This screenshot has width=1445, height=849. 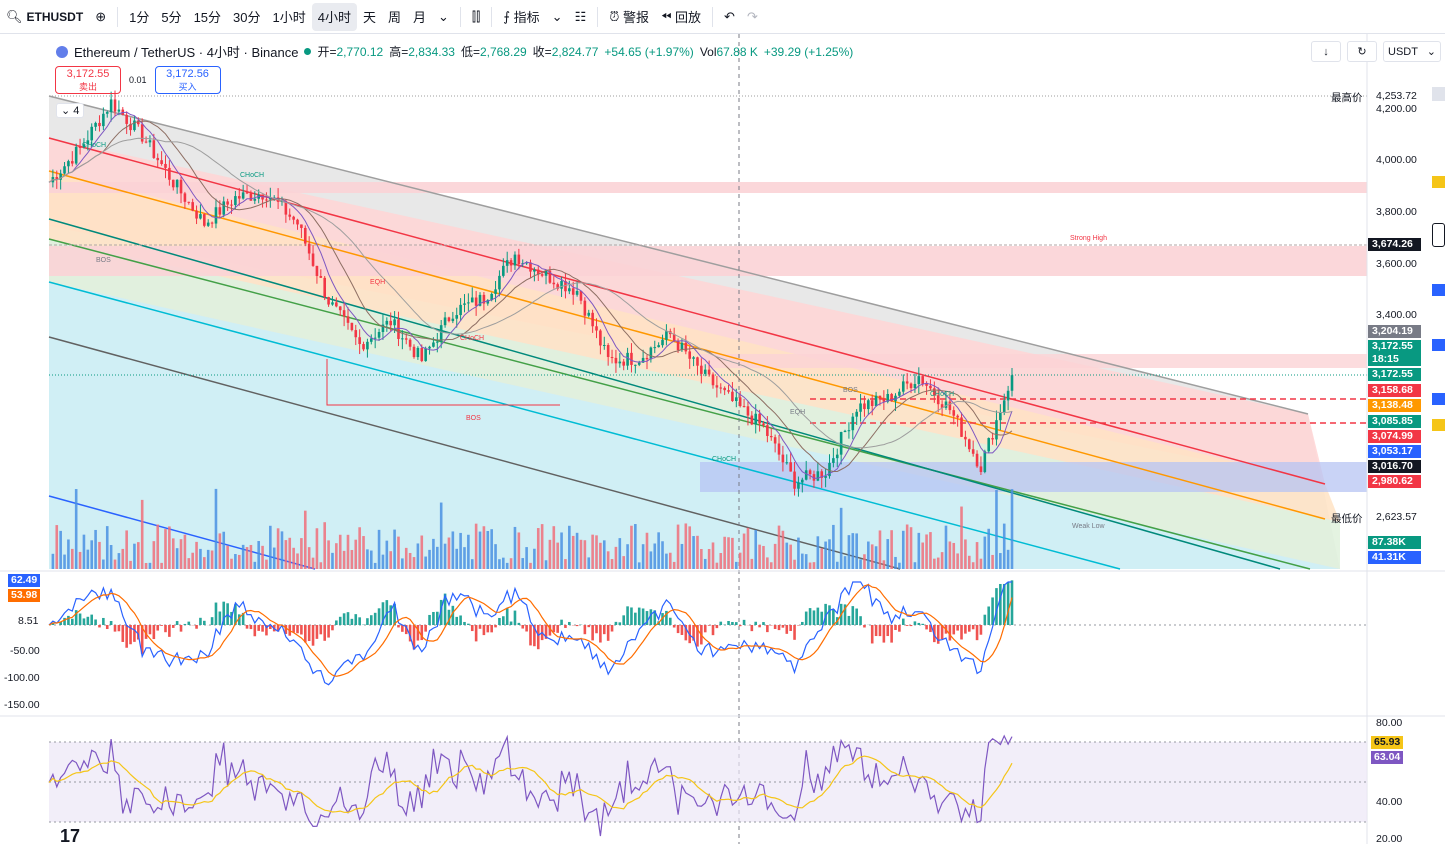 What do you see at coordinates (207, 17) in the screenshot?
I see `interval-button: 15分` at bounding box center [207, 17].